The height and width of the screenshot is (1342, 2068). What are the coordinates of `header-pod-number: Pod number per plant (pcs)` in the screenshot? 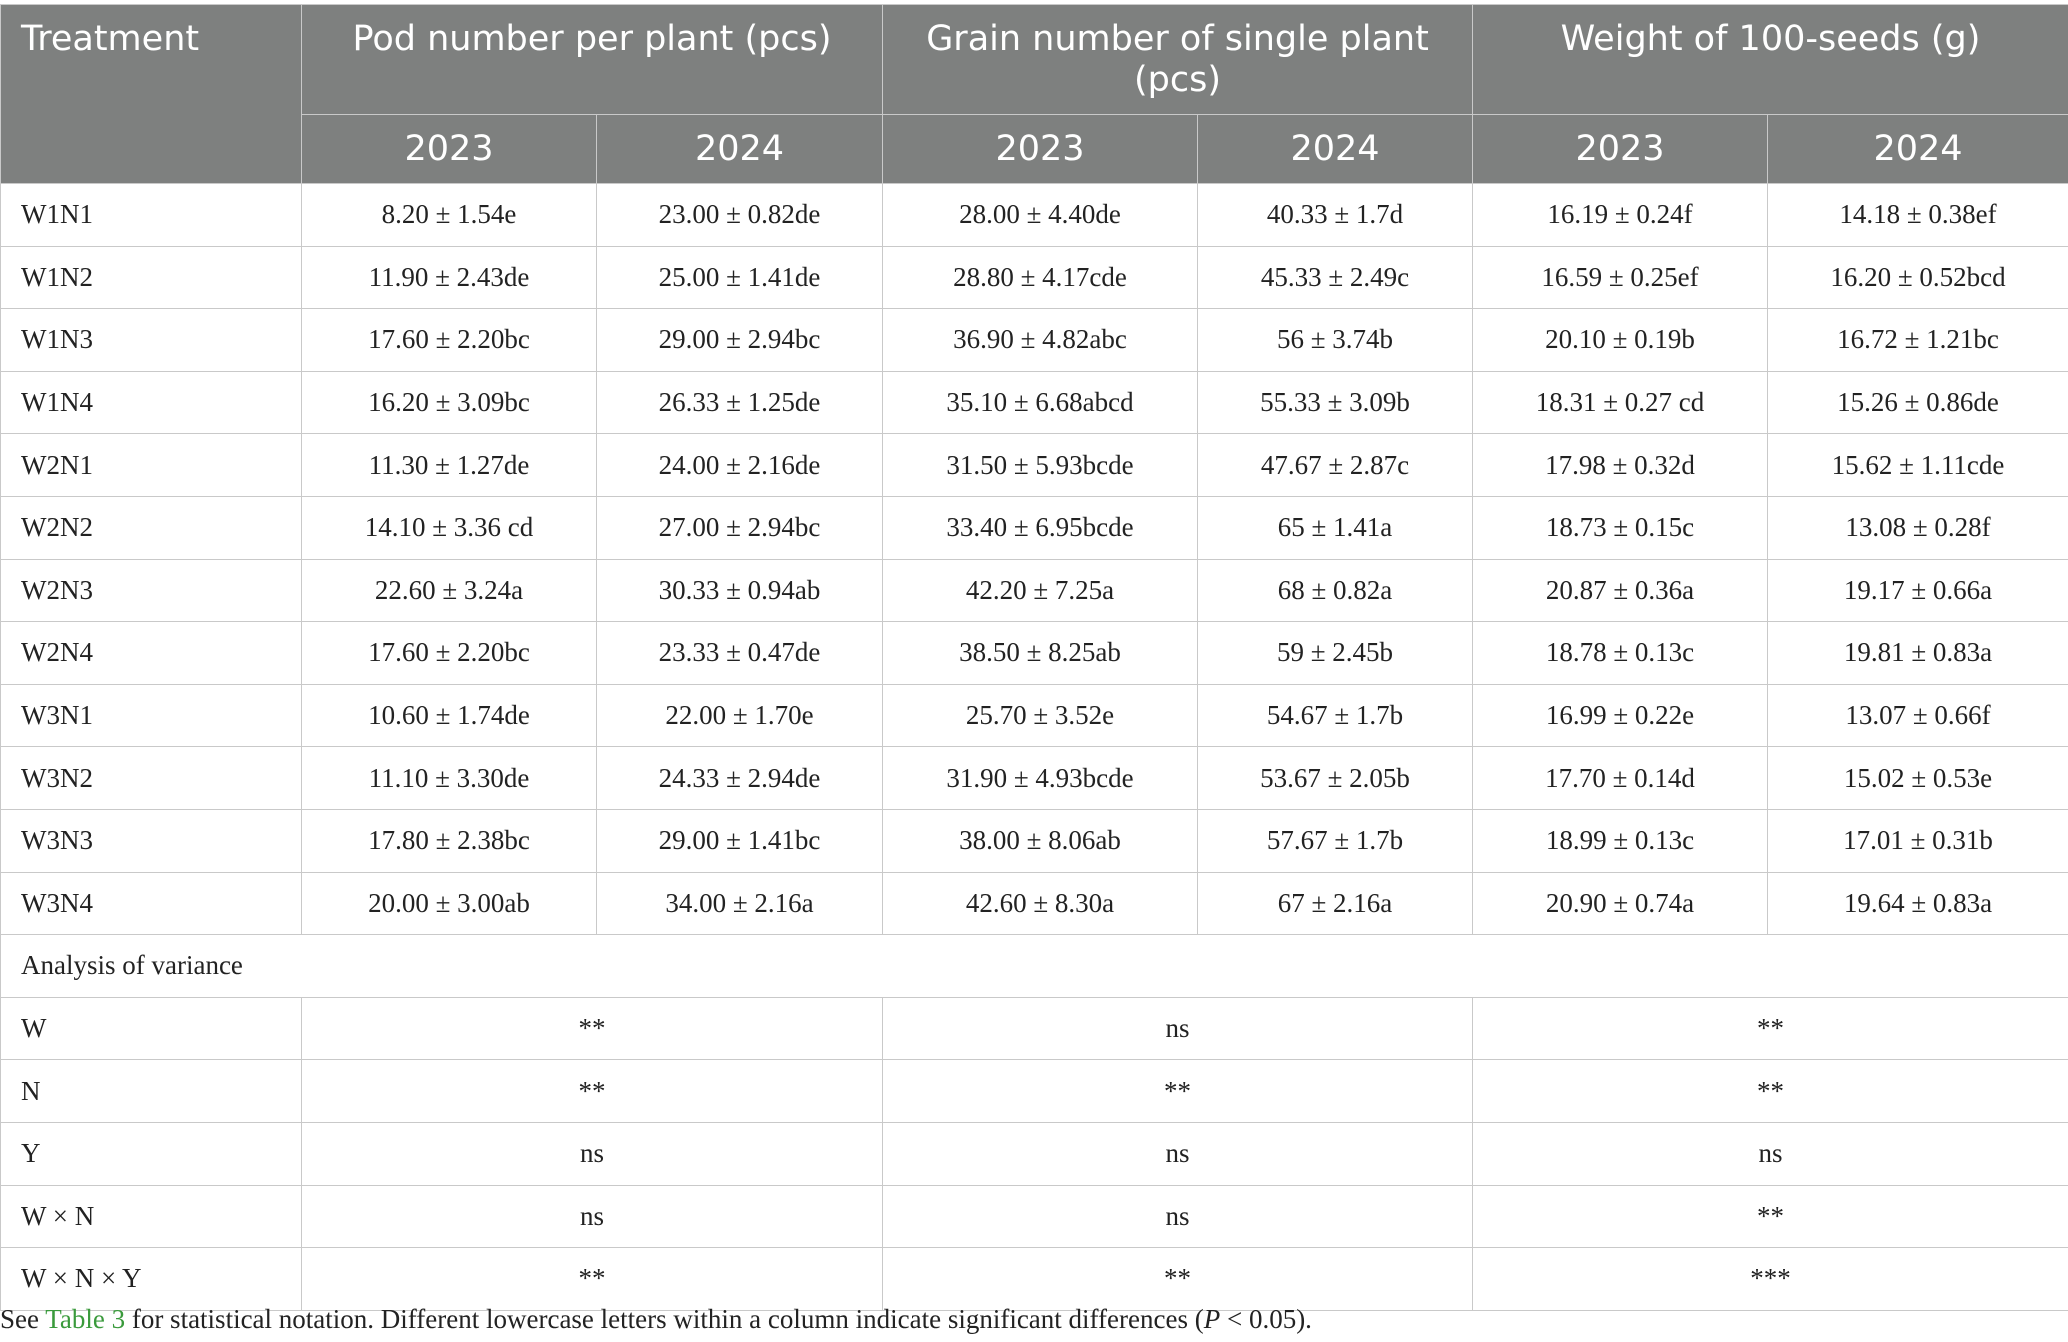 It's located at (592, 59).